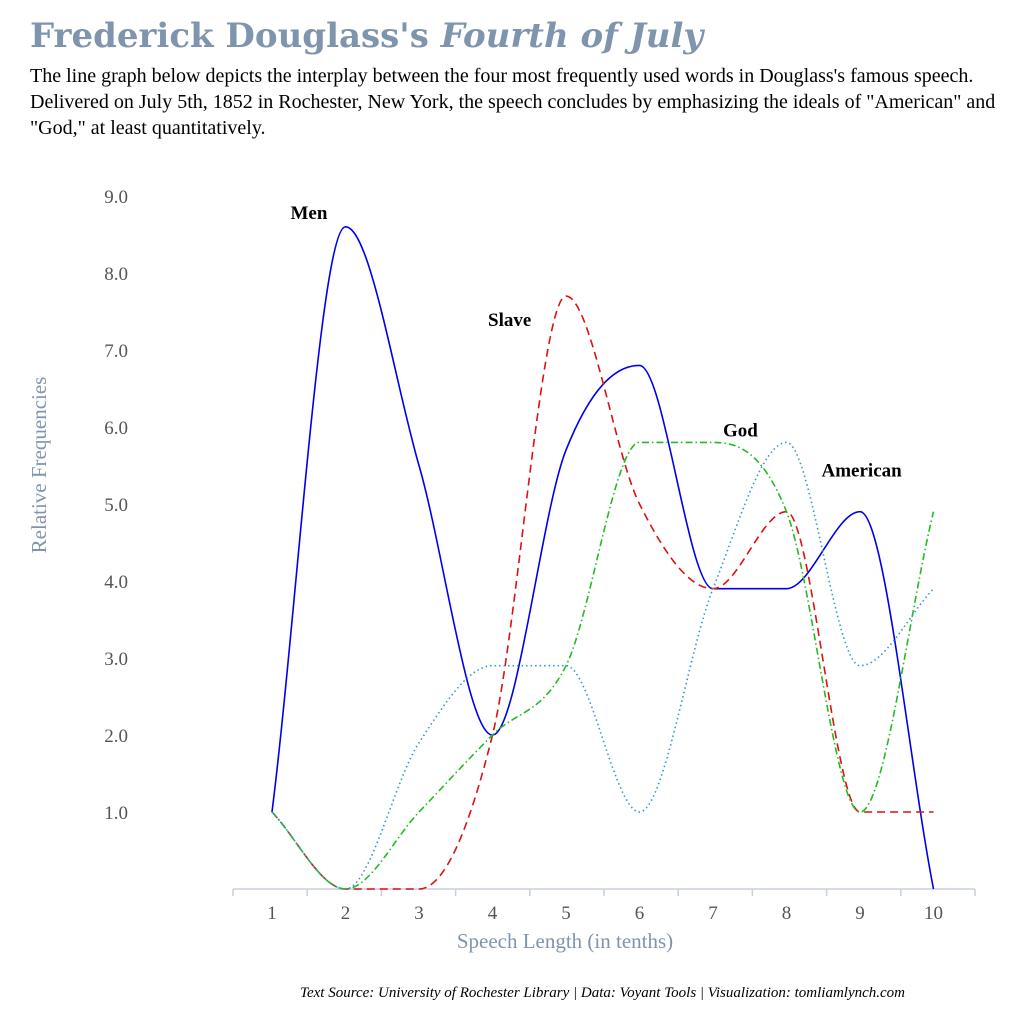 This screenshot has height=1024, width=1024. I want to click on y-tick-label: 7.0, so click(116, 351).